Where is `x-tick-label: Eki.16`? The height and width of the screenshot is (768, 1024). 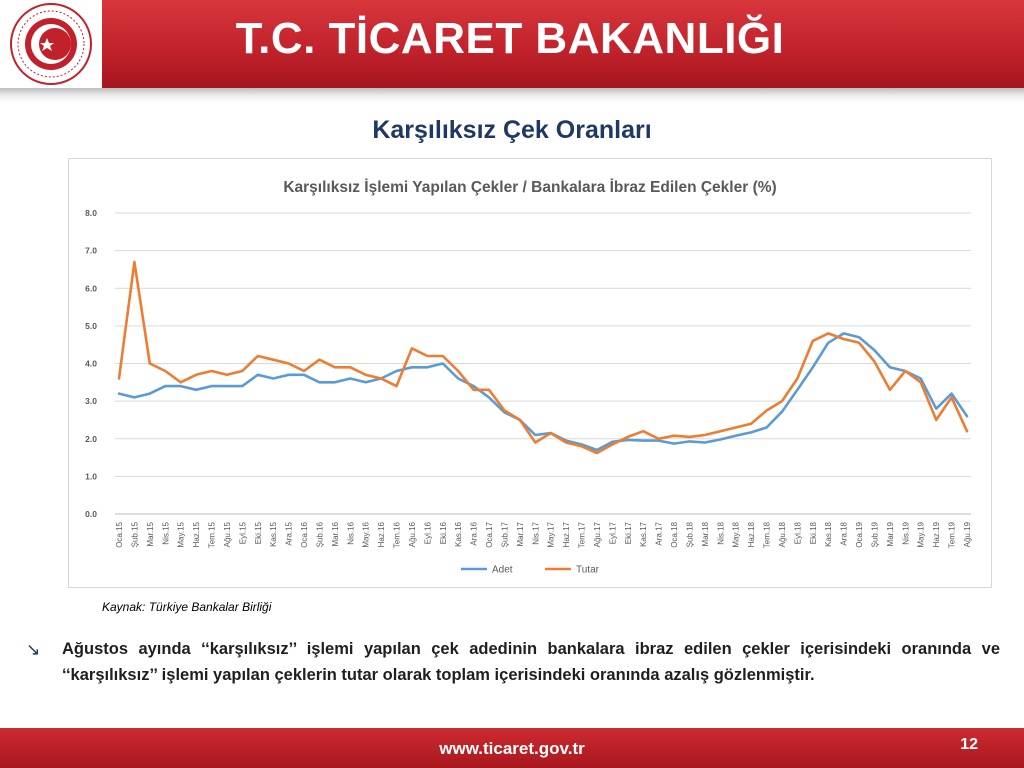 x-tick-label: Eki.16 is located at coordinates (443, 532).